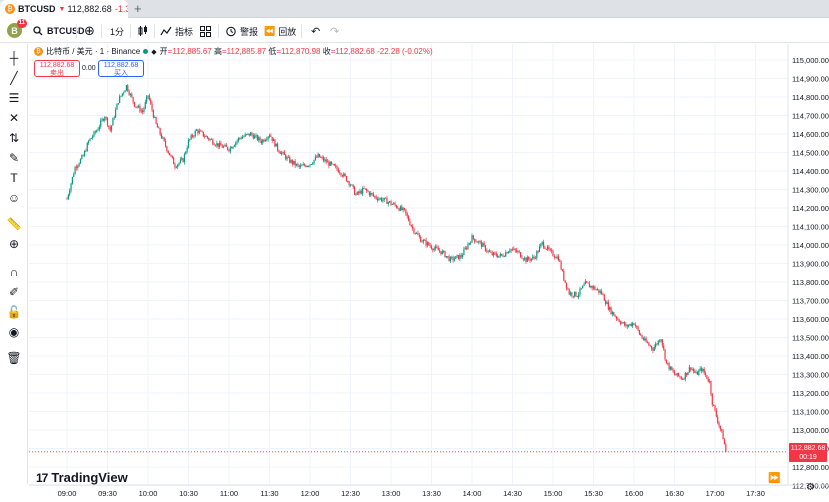 The image size is (829, 502). What do you see at coordinates (231, 31) in the screenshot?
I see `alarm-icon` at bounding box center [231, 31].